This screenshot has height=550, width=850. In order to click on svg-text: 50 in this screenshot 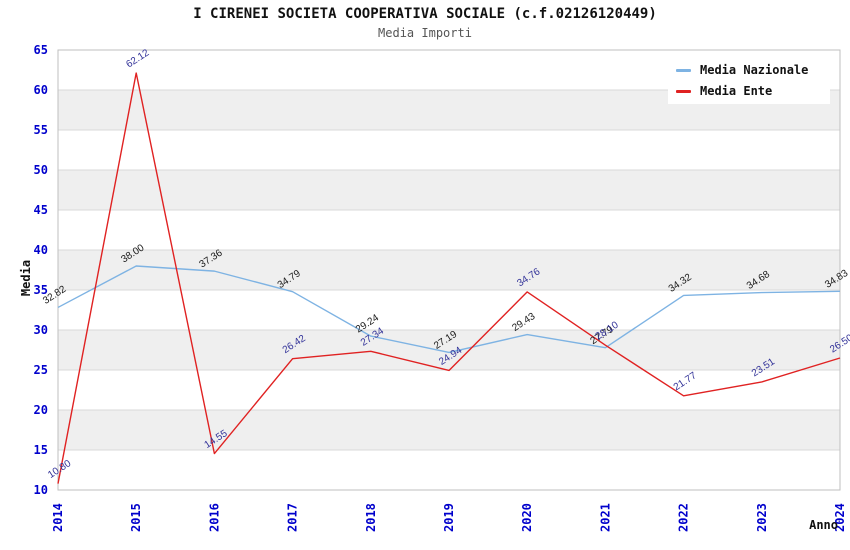, I will do `click(41, 170)`.